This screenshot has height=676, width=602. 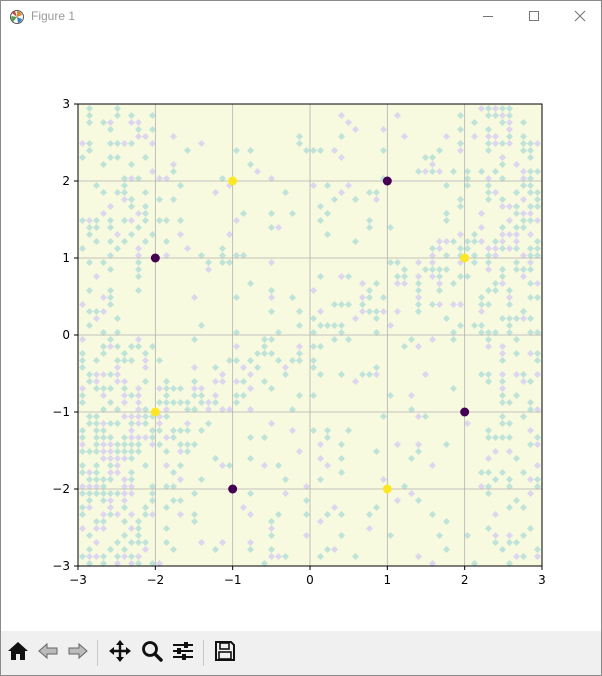 I want to click on save-button, so click(x=225, y=653).